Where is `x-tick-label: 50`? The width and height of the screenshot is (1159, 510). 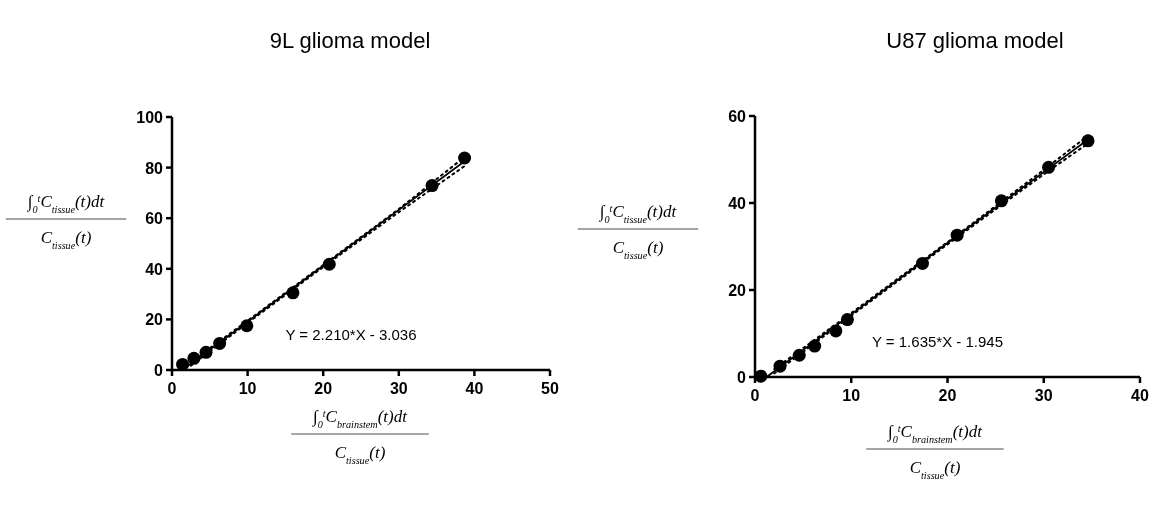
x-tick-label: 50 is located at coordinates (550, 388).